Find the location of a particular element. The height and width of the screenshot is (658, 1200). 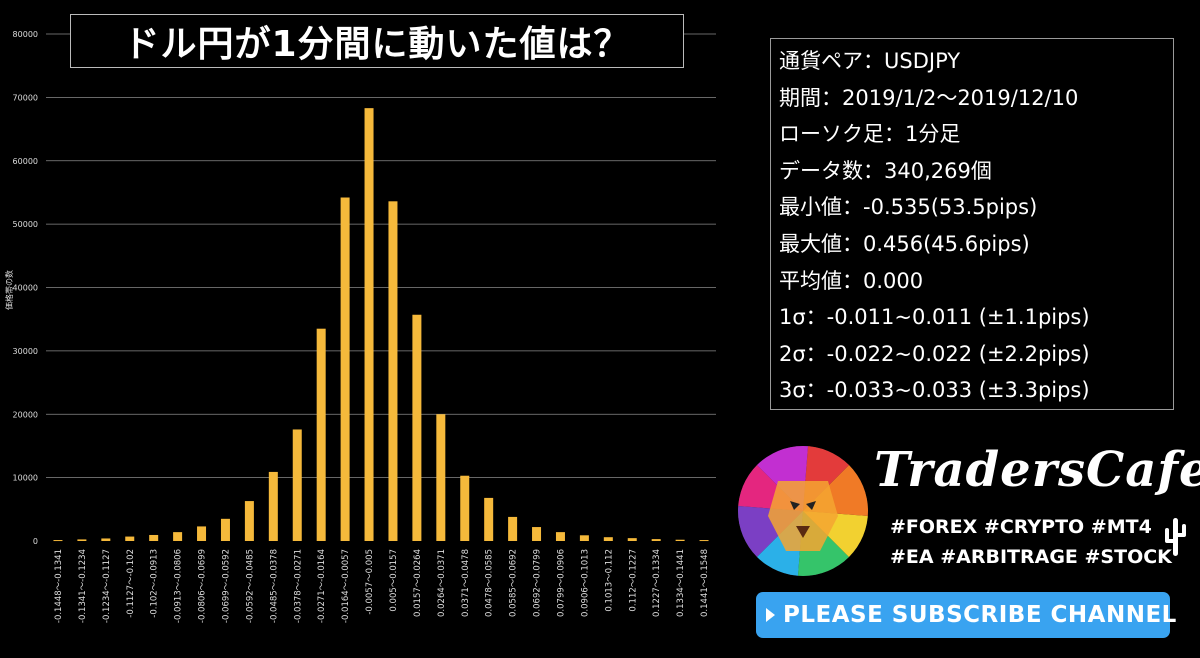

x-tick-label: 0.005～0.0157 is located at coordinates (394, 580).